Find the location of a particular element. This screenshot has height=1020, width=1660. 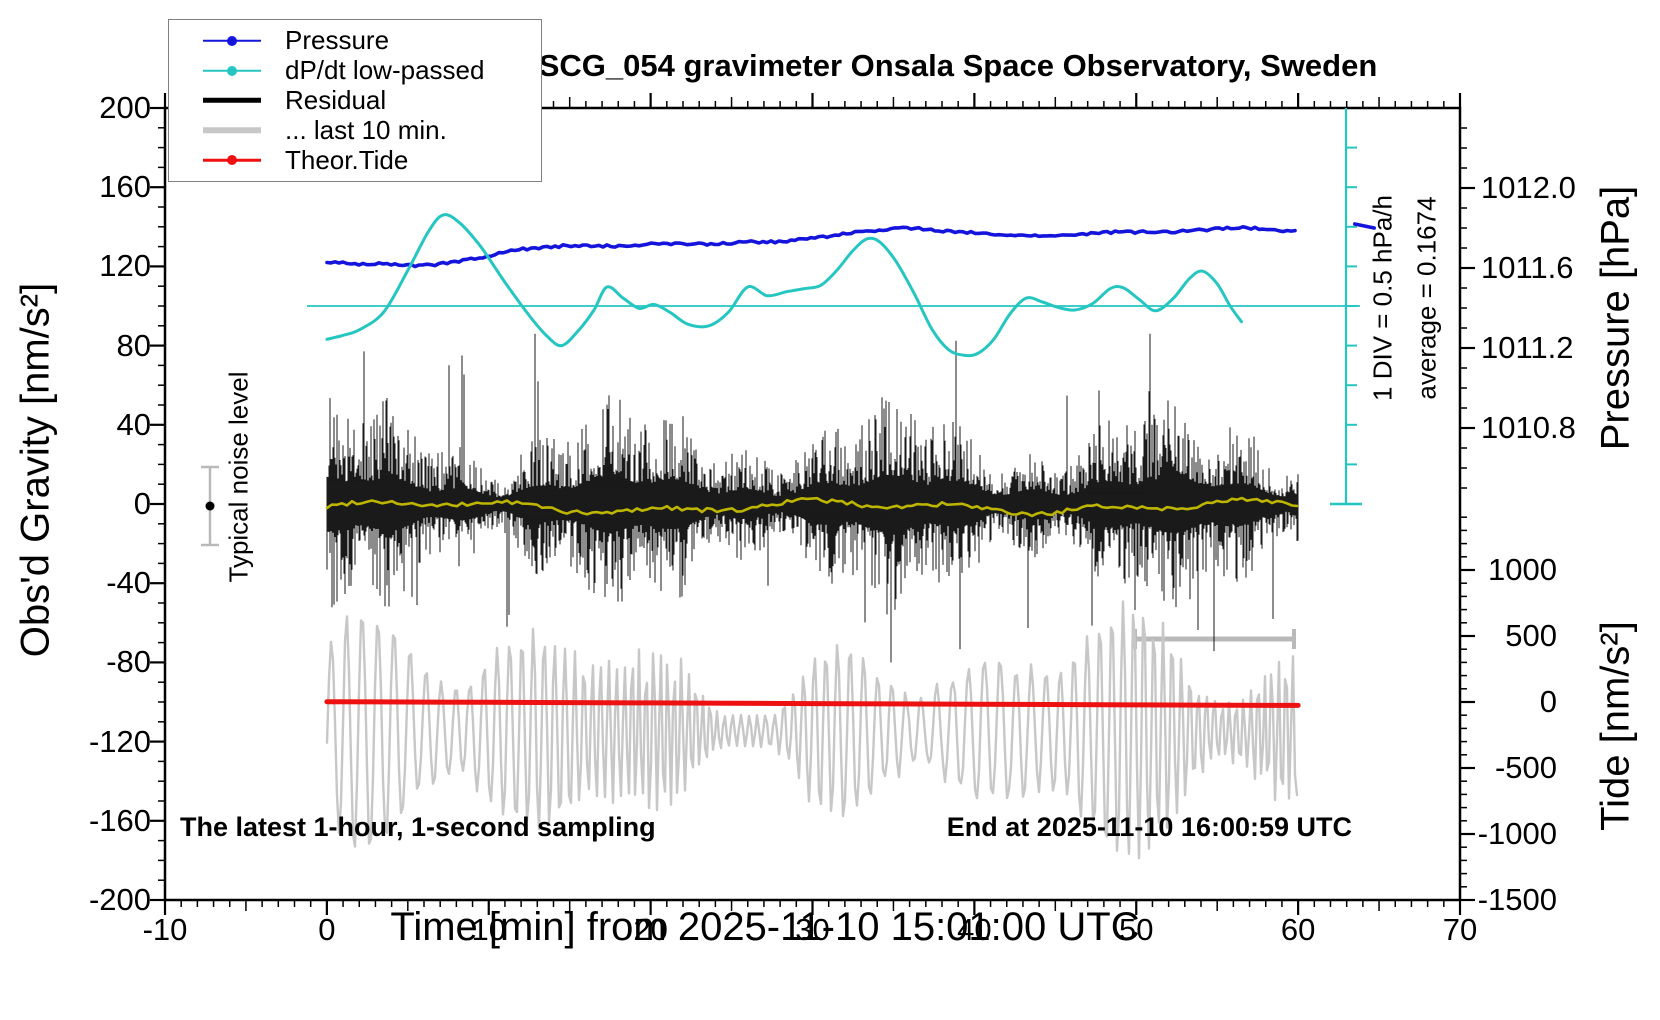

legend-label: Residual is located at coordinates (336, 100).